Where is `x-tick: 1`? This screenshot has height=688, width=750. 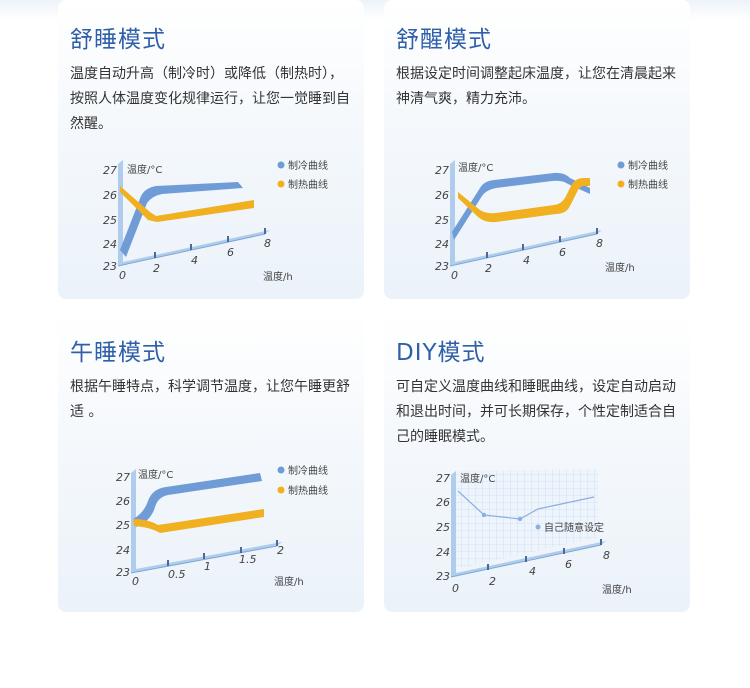 x-tick: 1 is located at coordinates (207, 566).